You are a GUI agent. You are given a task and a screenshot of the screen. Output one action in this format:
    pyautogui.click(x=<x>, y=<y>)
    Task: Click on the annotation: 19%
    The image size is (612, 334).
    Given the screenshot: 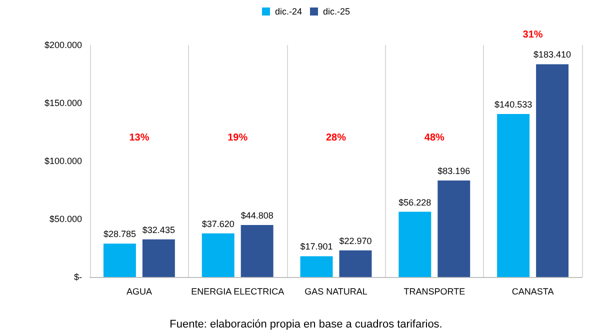 What is the action you would take?
    pyautogui.click(x=238, y=138)
    